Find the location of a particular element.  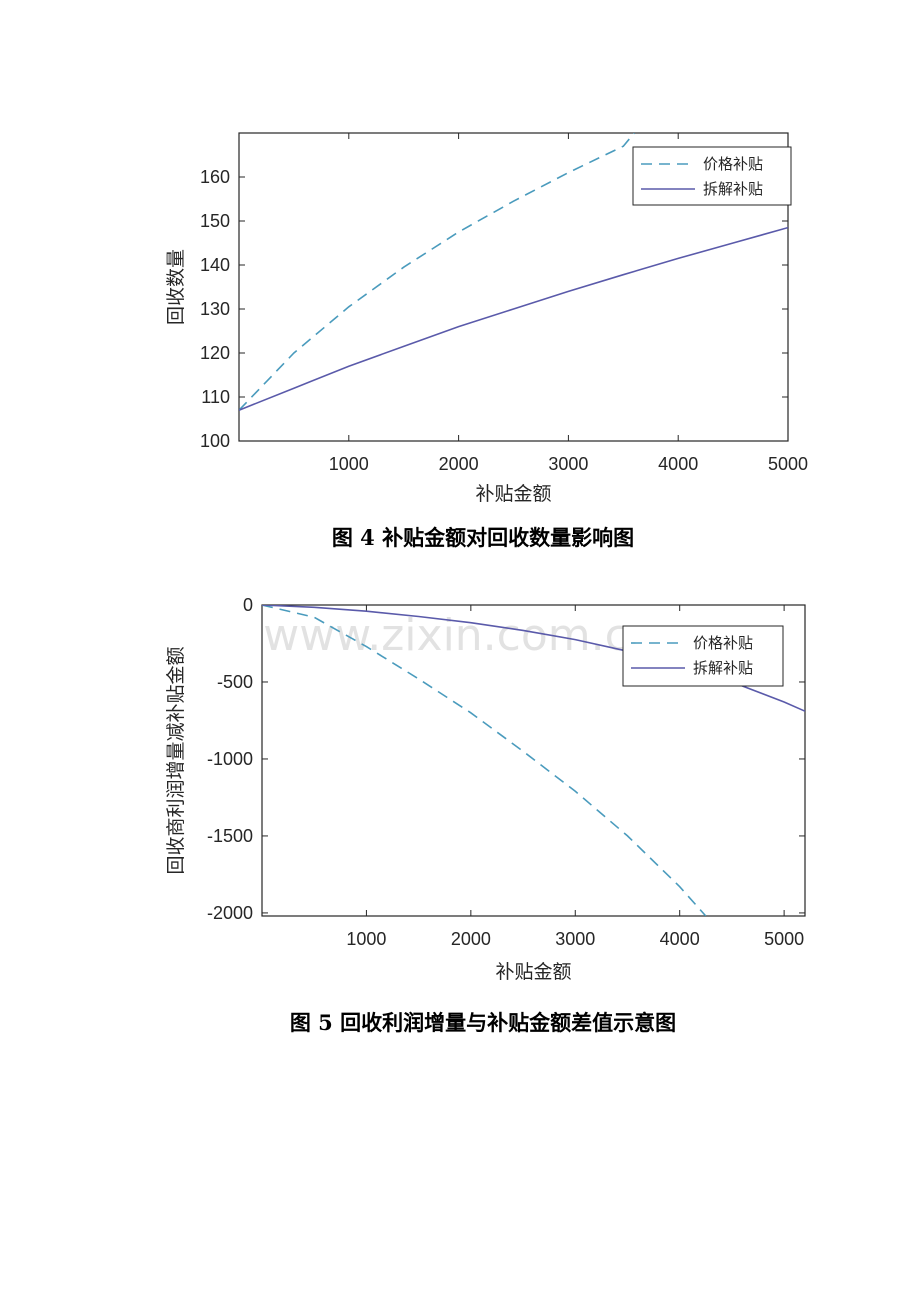

watermark: www.zixin.com.cn is located at coordinates (459, 635).